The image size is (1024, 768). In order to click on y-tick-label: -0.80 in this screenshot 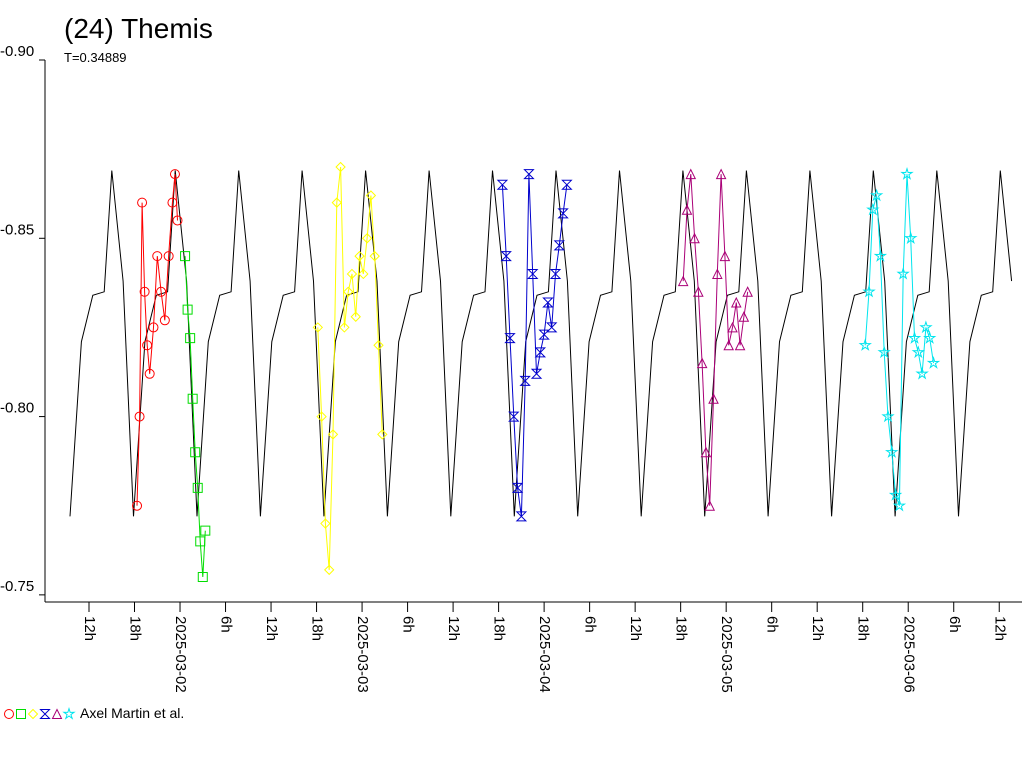, I will do `click(17, 408)`.